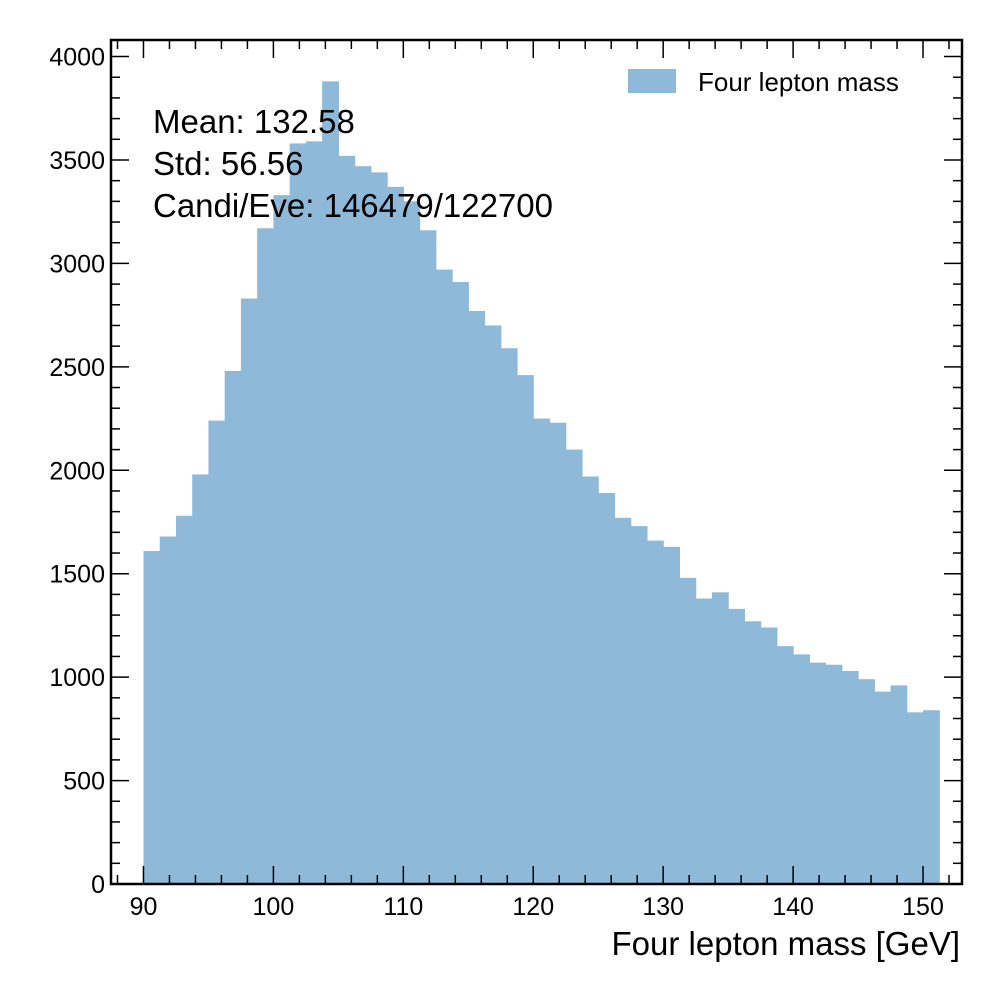  Describe the element at coordinates (254, 121) in the screenshot. I see `annotation-mean: Mean: 132.58` at that location.